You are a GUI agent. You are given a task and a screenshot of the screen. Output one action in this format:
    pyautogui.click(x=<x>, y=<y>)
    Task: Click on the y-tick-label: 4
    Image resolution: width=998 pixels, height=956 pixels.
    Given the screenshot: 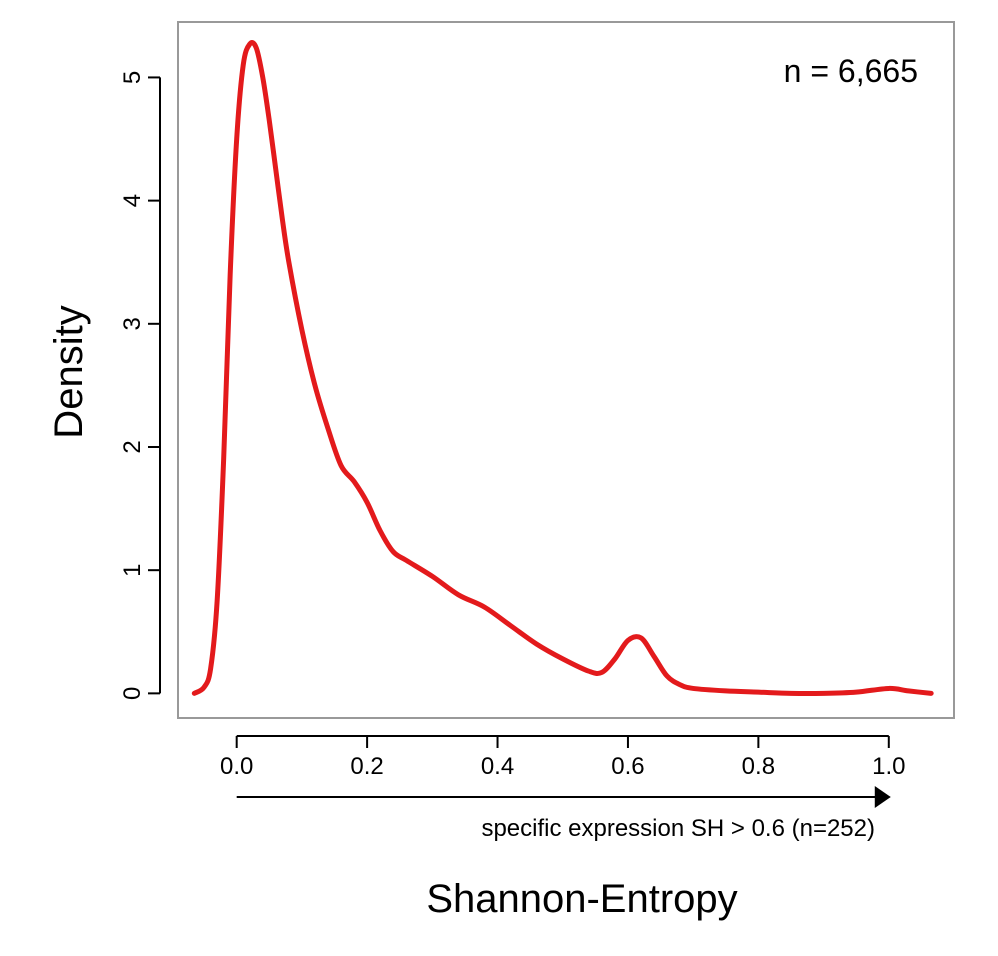 What is the action you would take?
    pyautogui.click(x=132, y=200)
    